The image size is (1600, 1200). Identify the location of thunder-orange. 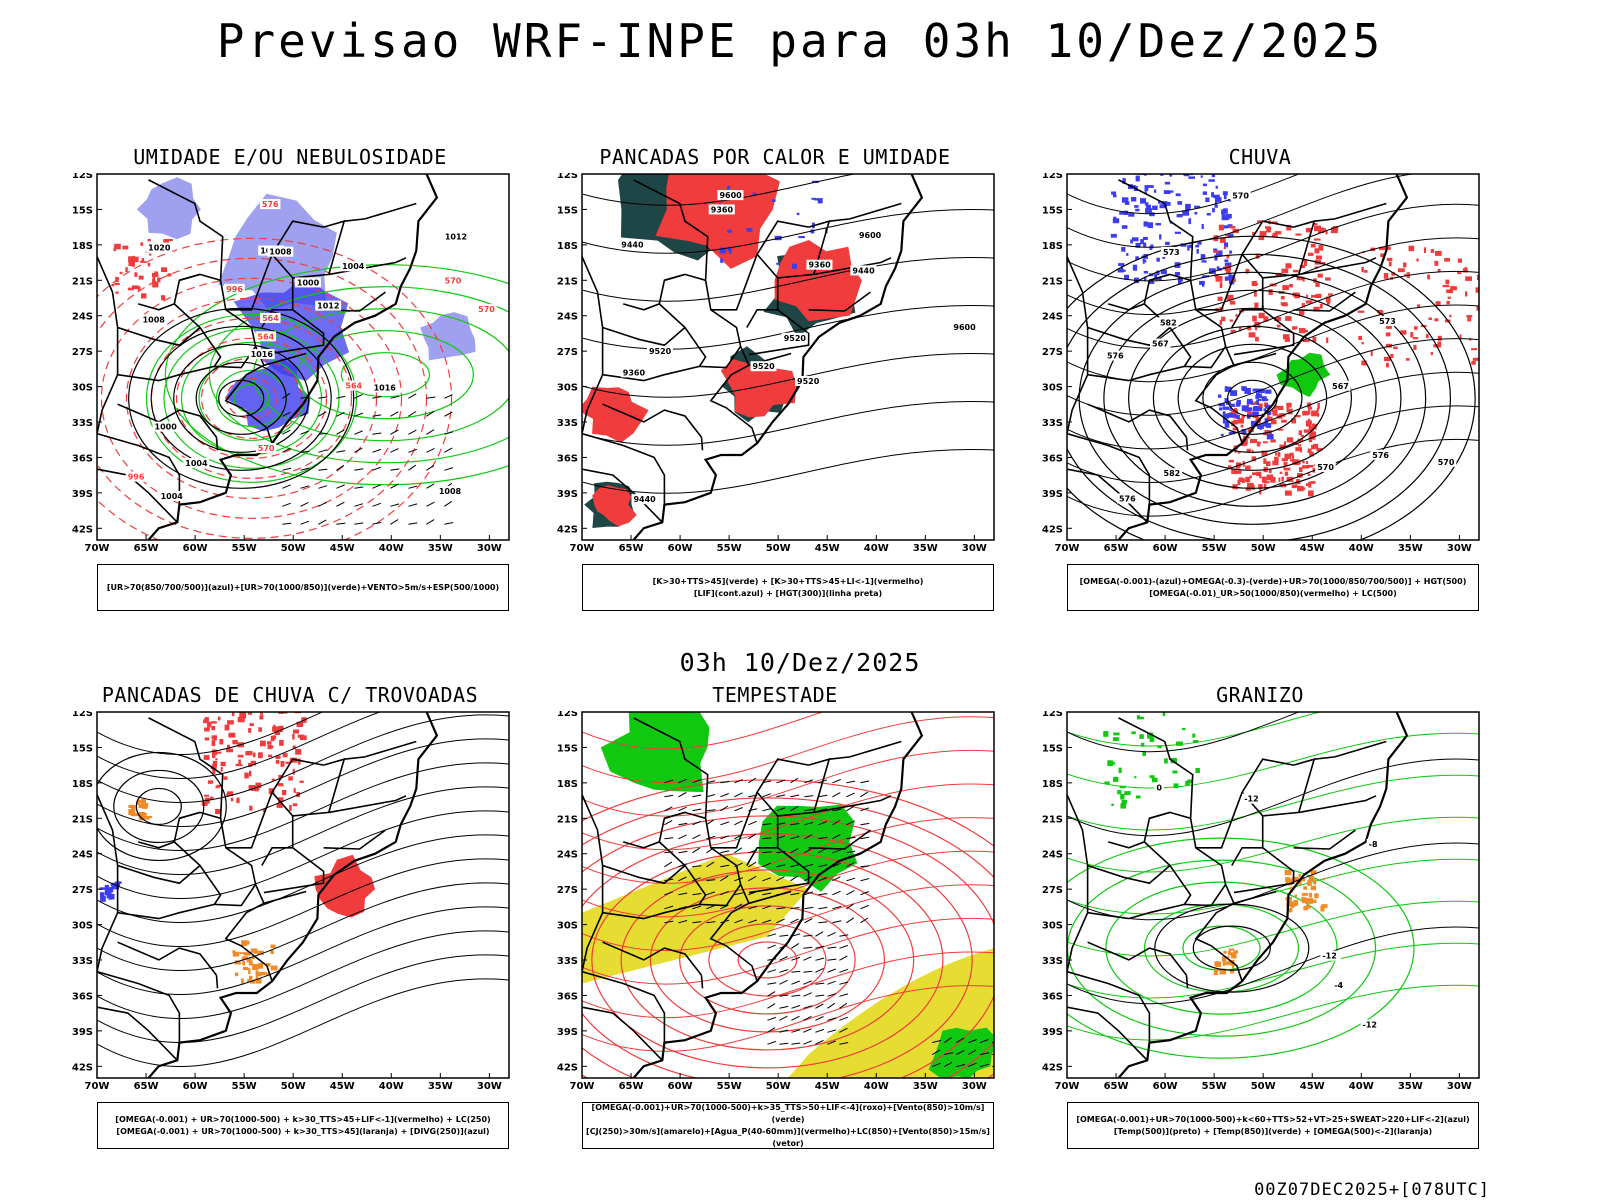
(143, 801).